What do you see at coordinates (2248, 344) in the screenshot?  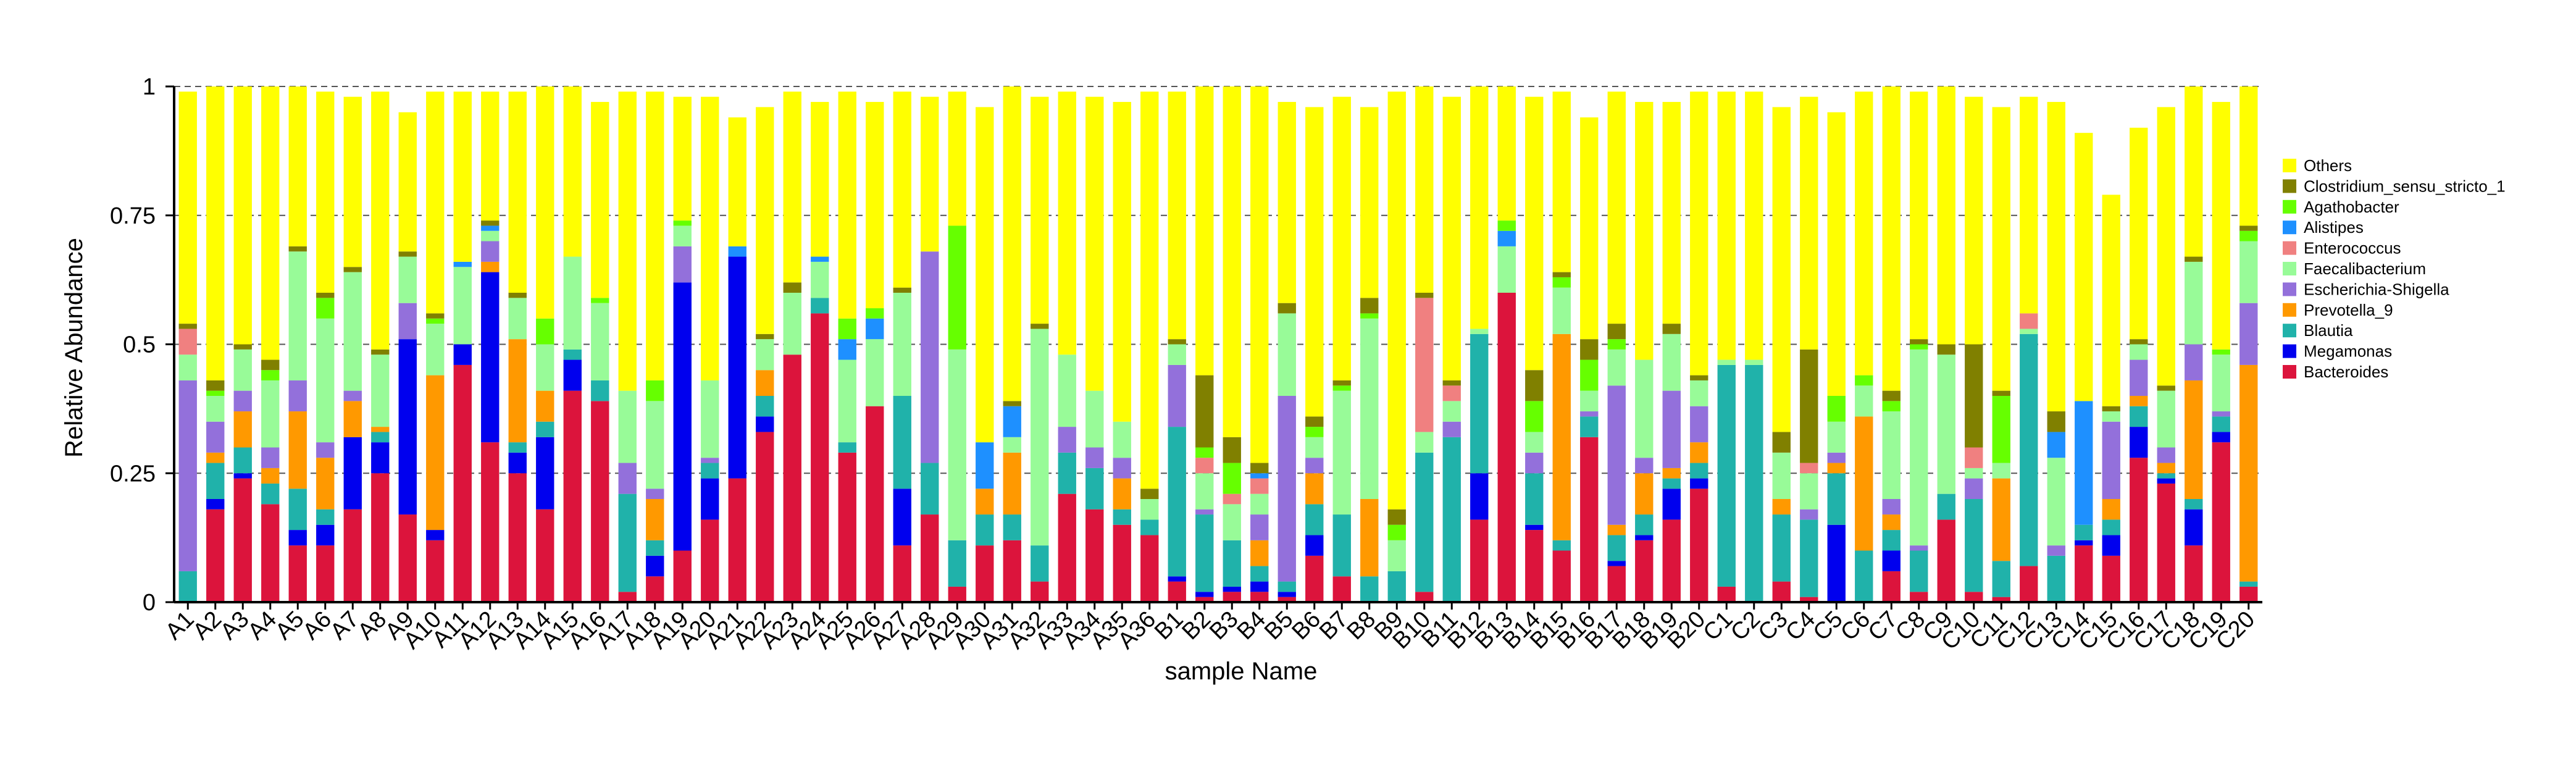 I see `bar-stack-C20` at bounding box center [2248, 344].